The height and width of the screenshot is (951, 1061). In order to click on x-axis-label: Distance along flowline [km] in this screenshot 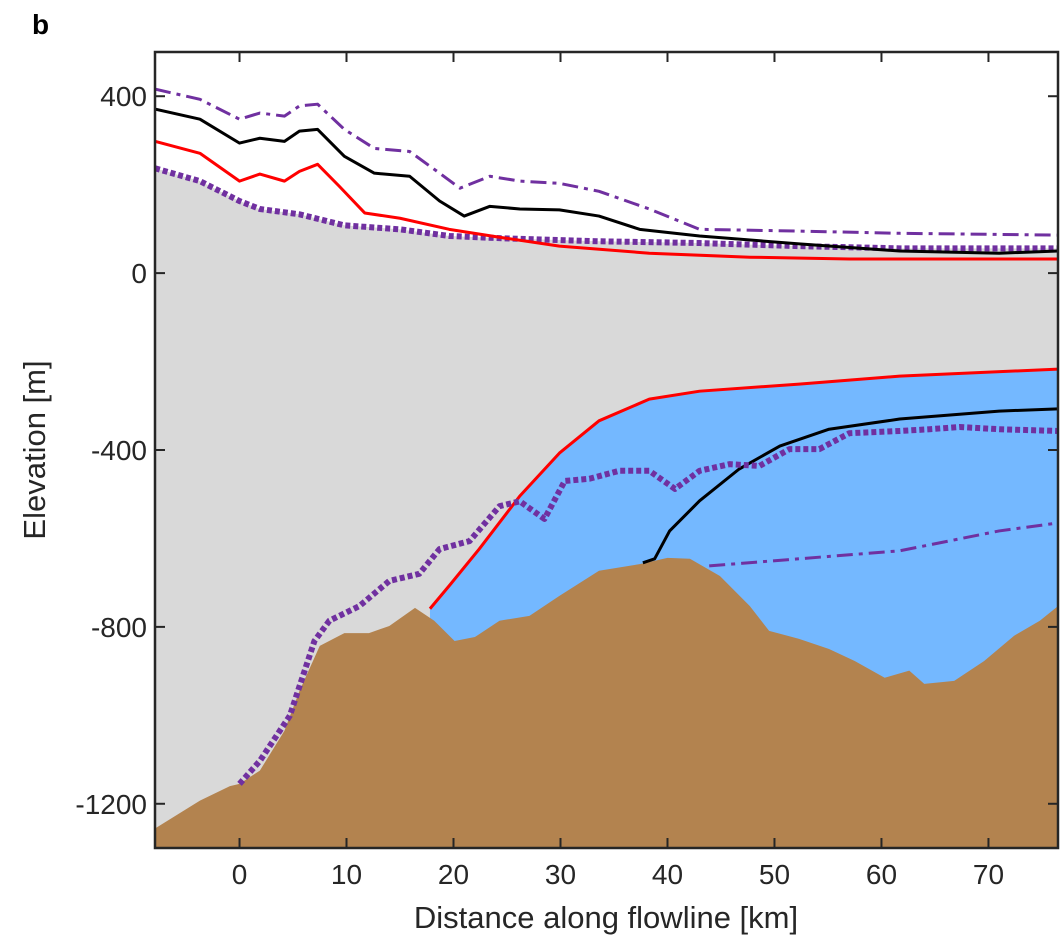, I will do `click(606, 917)`.